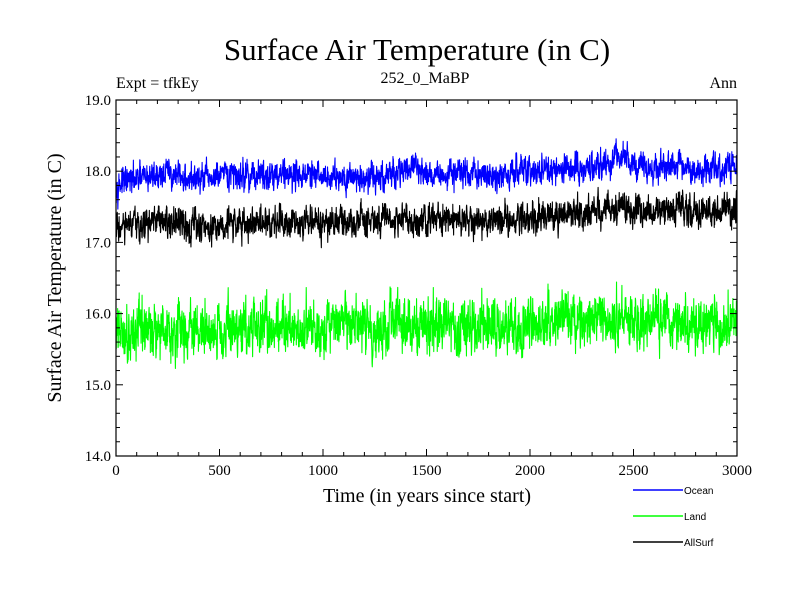 The image size is (800, 600). What do you see at coordinates (673, 517) in the screenshot?
I see `legend: Ocean Land AllSurf` at bounding box center [673, 517].